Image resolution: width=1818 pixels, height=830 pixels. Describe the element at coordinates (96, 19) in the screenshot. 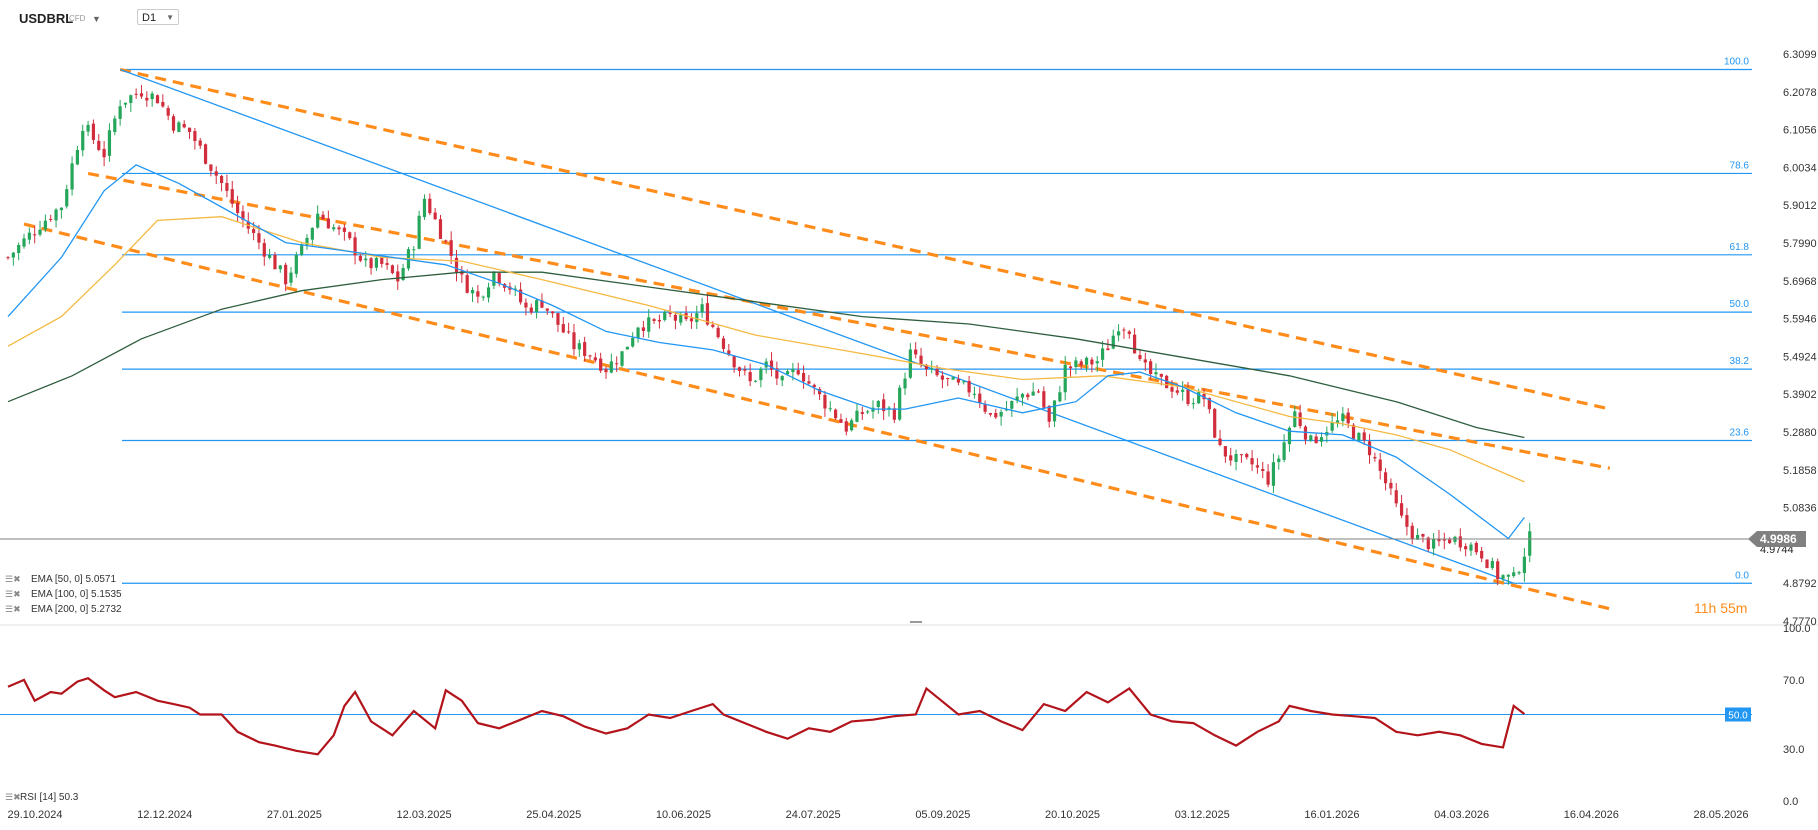

I see `symbol-dropdown-icon: ▼` at that location.